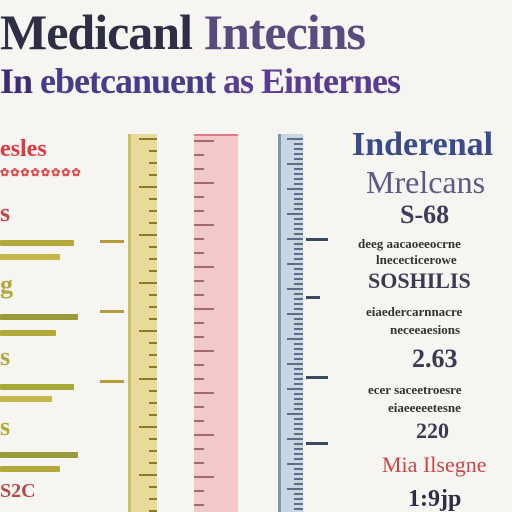  What do you see at coordinates (416, 259) in the screenshot?
I see `panel-text-1b: lnececticerowe` at bounding box center [416, 259].